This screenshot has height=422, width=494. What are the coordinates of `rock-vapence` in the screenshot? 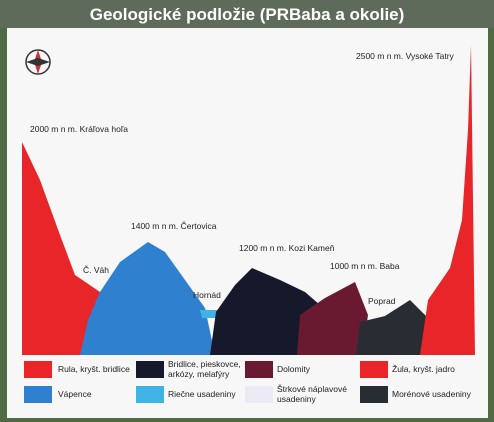 It's located at (147, 298).